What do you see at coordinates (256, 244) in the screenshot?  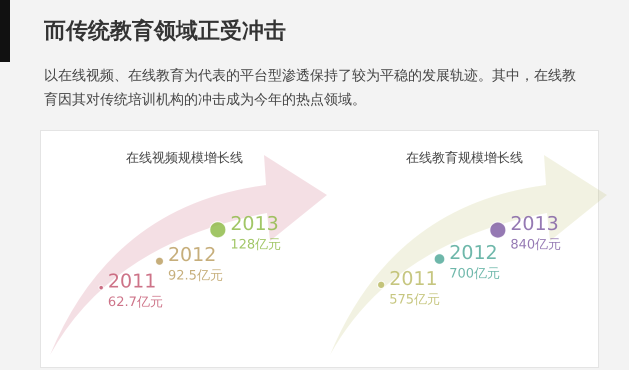 I see `data-label: 128亿元` at bounding box center [256, 244].